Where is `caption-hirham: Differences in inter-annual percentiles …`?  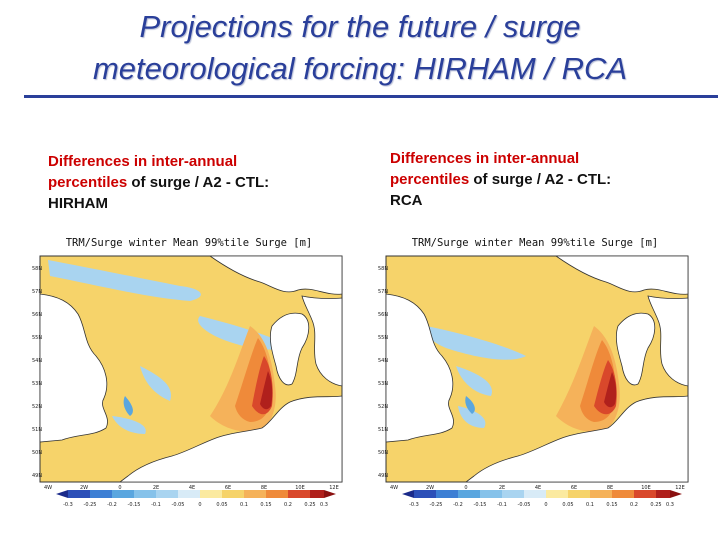
caption-hirham: Differences in inter-annual percentiles … is located at coordinates (198, 182).